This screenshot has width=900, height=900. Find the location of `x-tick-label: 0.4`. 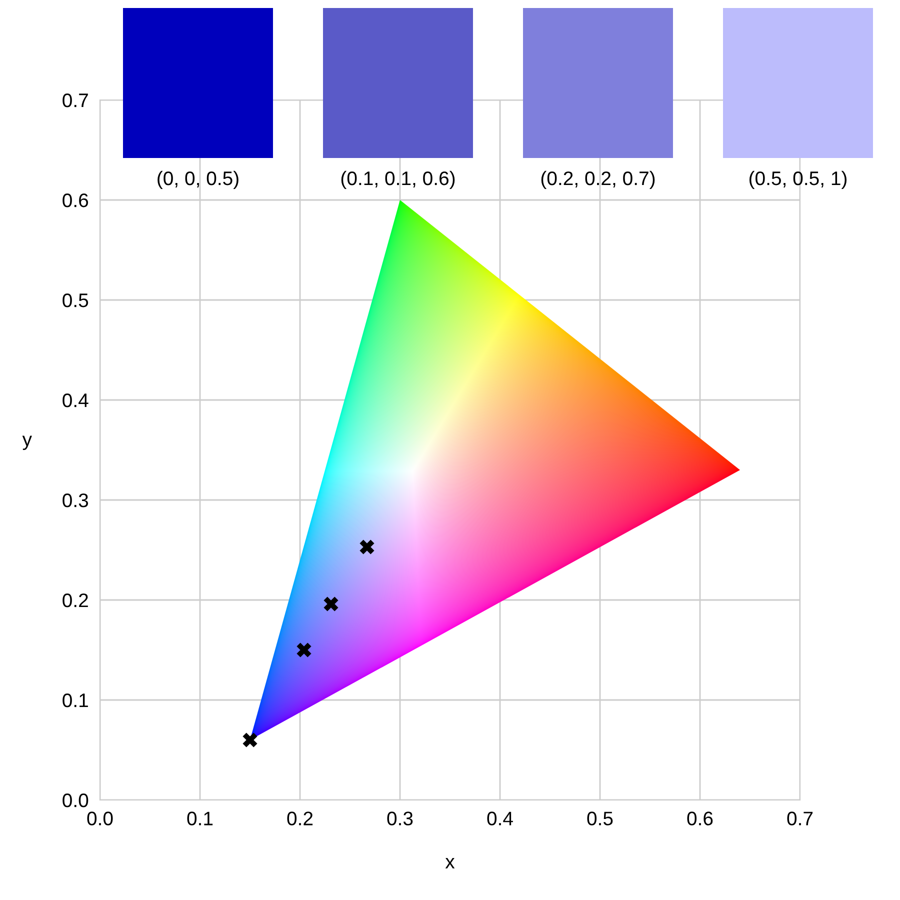

x-tick-label: 0.4 is located at coordinates (500, 819).